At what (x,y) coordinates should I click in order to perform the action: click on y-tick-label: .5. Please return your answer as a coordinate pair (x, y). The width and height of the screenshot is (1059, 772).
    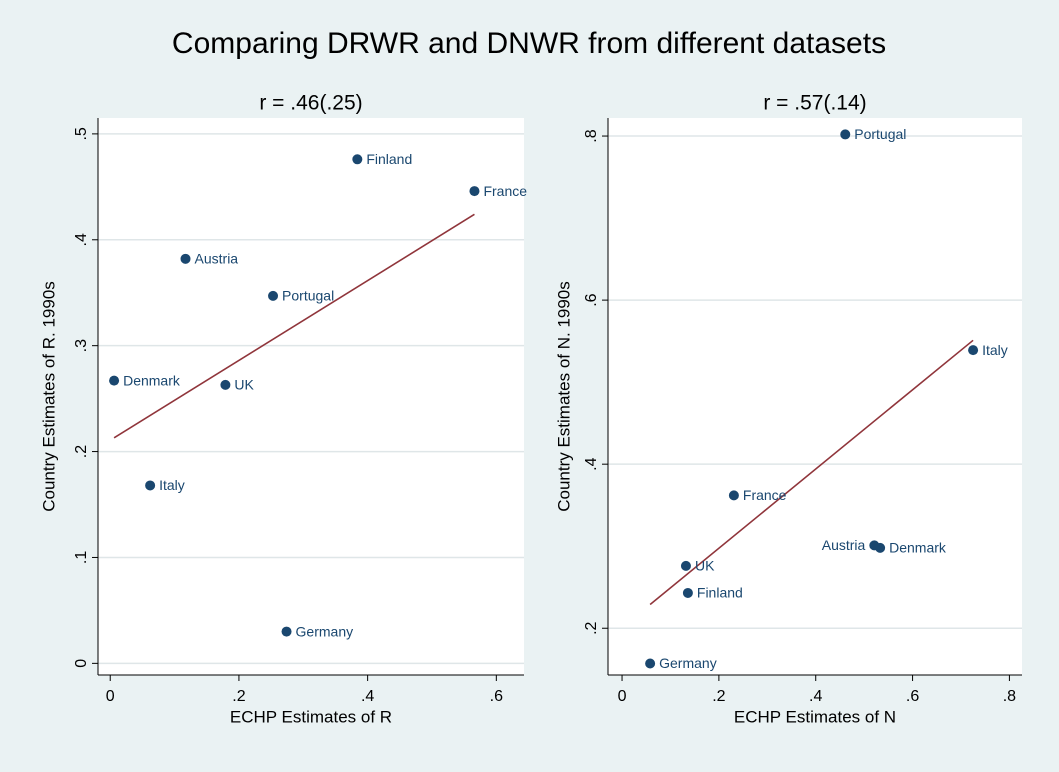
    Looking at the image, I should click on (81, 133).